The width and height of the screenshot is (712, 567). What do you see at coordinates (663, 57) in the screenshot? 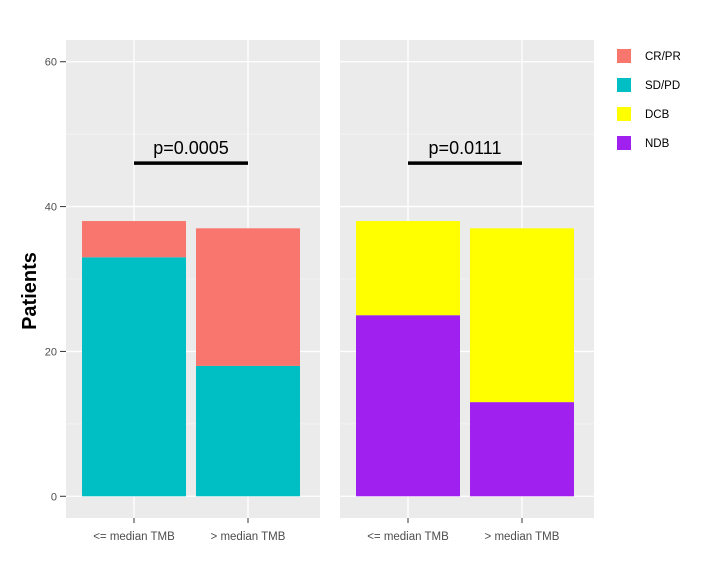
I see `legend-label: CR/PR` at bounding box center [663, 57].